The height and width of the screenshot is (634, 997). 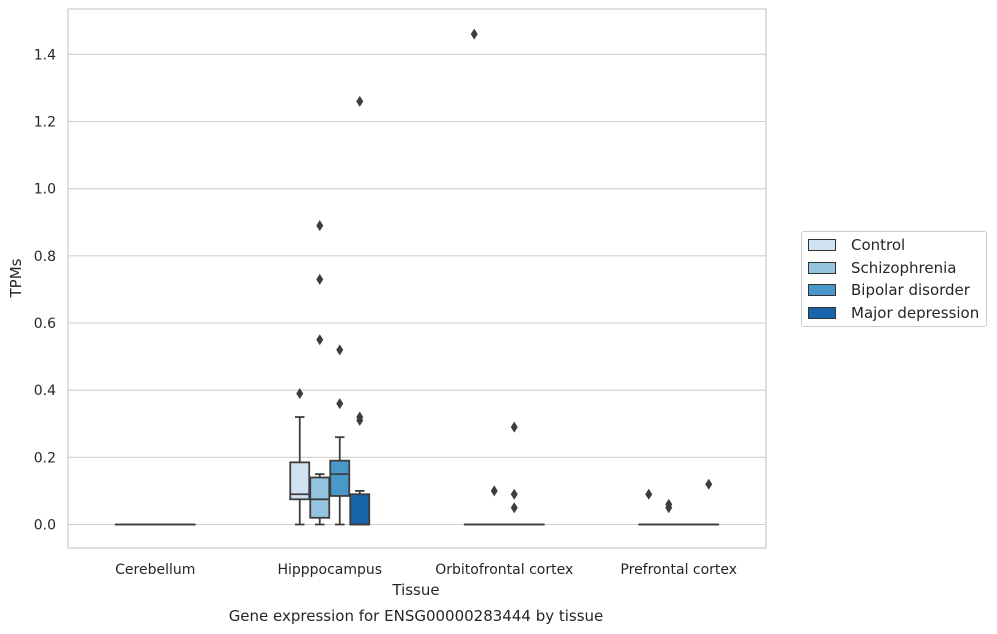 What do you see at coordinates (415, 590) in the screenshot?
I see `x-axis-label: Tissue` at bounding box center [415, 590].